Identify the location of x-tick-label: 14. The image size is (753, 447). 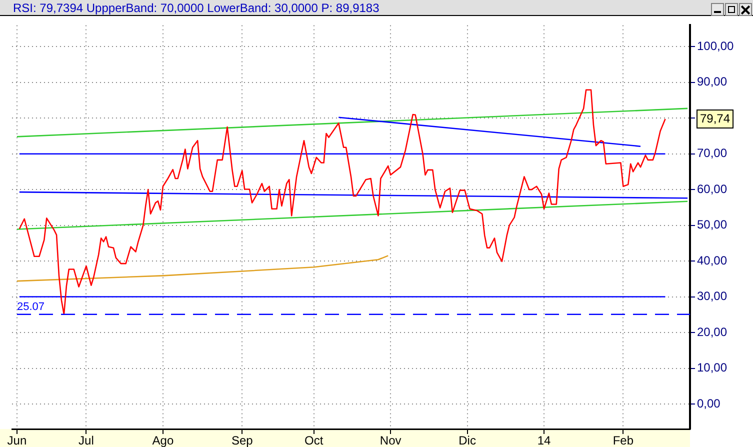
(544, 440).